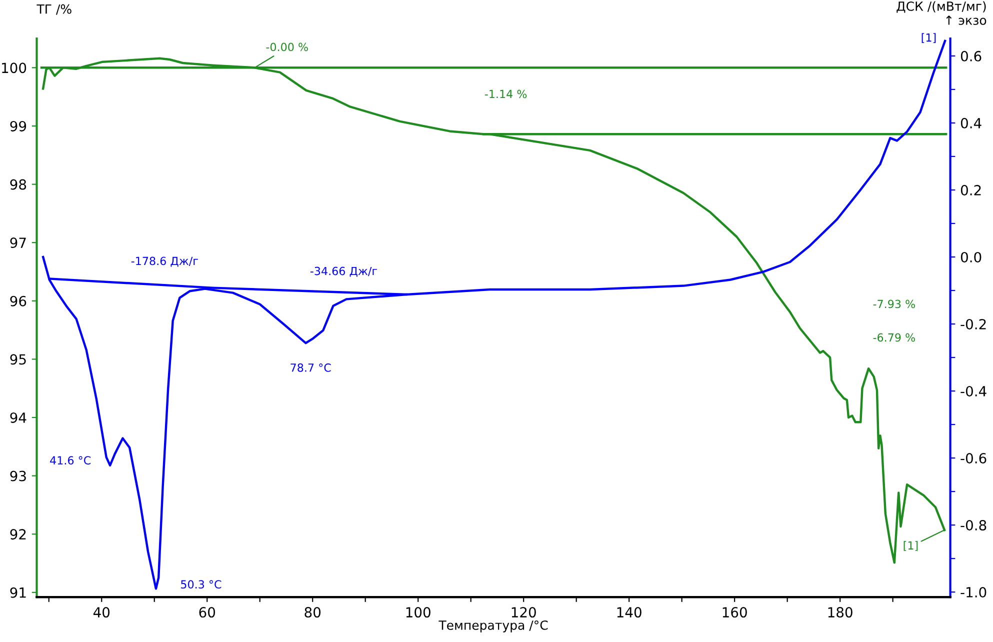 Image resolution: width=993 pixels, height=642 pixels. What do you see at coordinates (971, 123) in the screenshot?
I see `y2-tick-label: 0.4` at bounding box center [971, 123].